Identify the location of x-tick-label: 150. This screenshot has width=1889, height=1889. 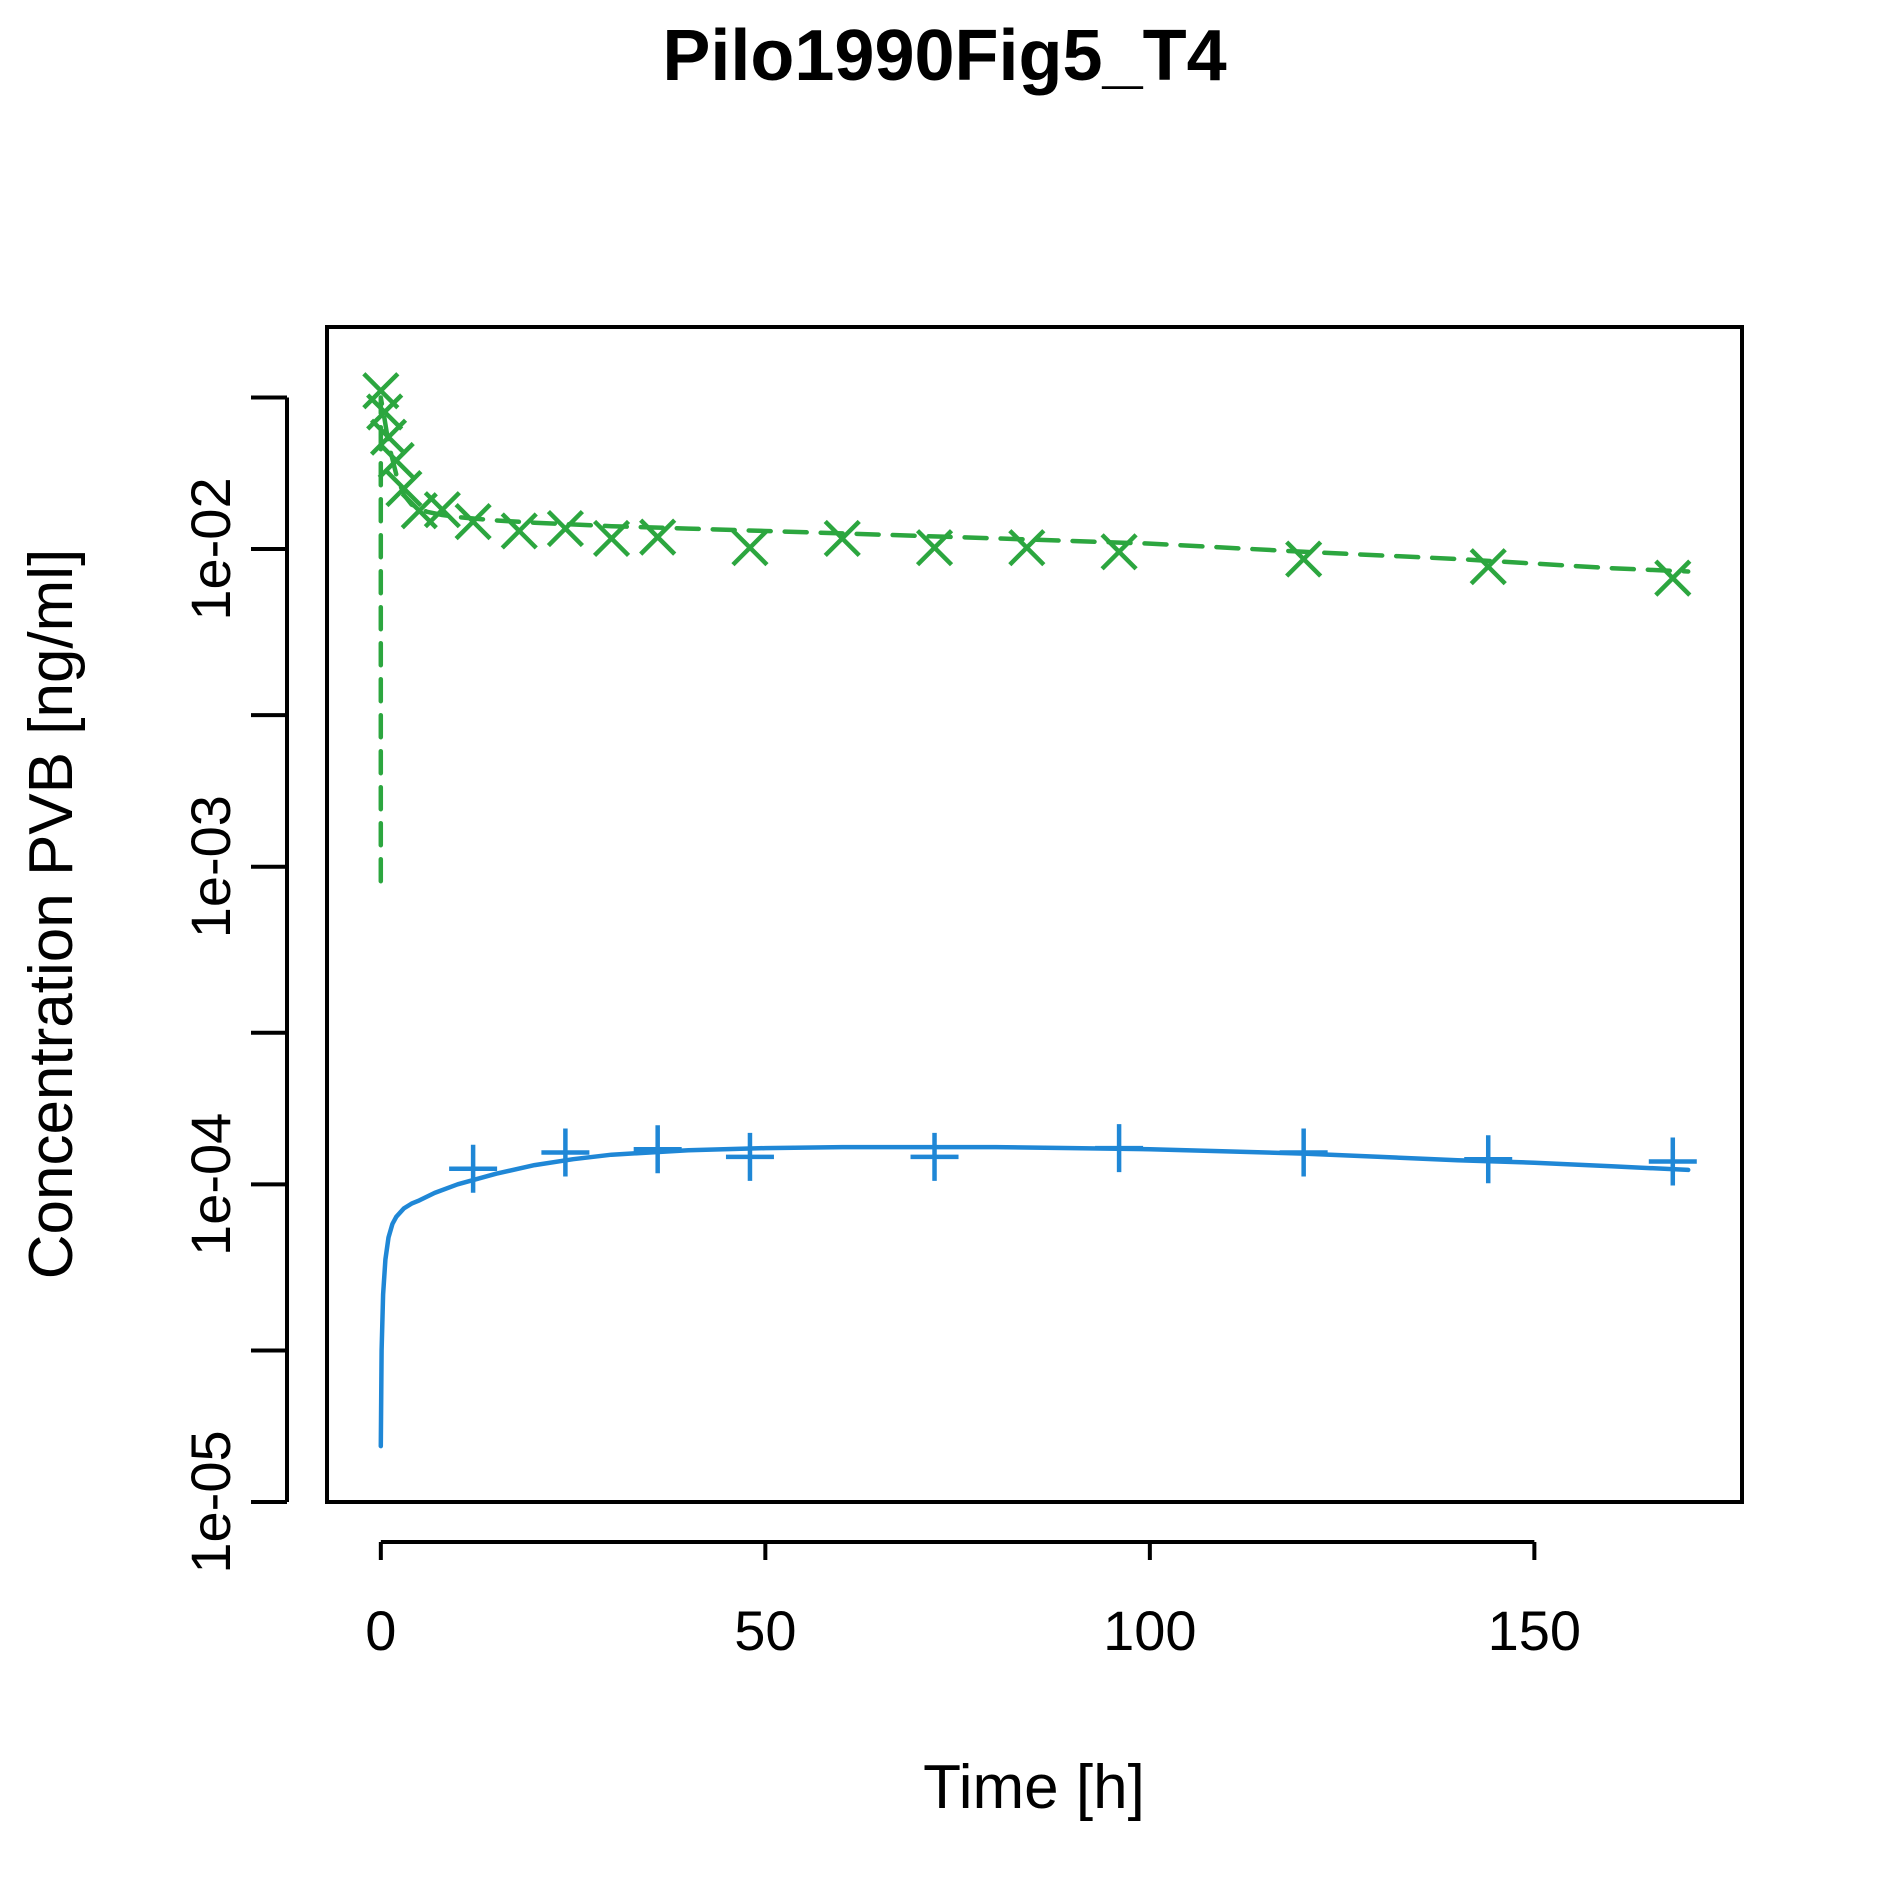
(1534, 1630).